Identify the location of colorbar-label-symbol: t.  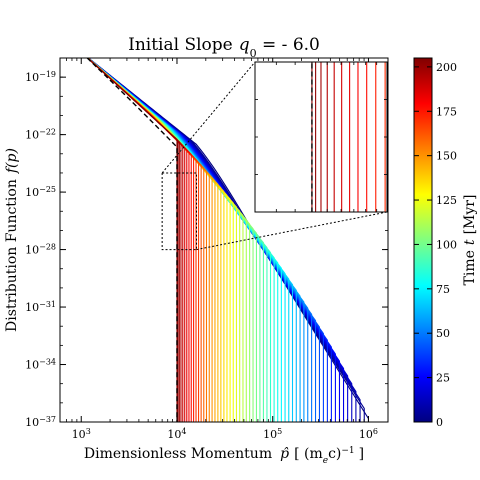
(470, 242).